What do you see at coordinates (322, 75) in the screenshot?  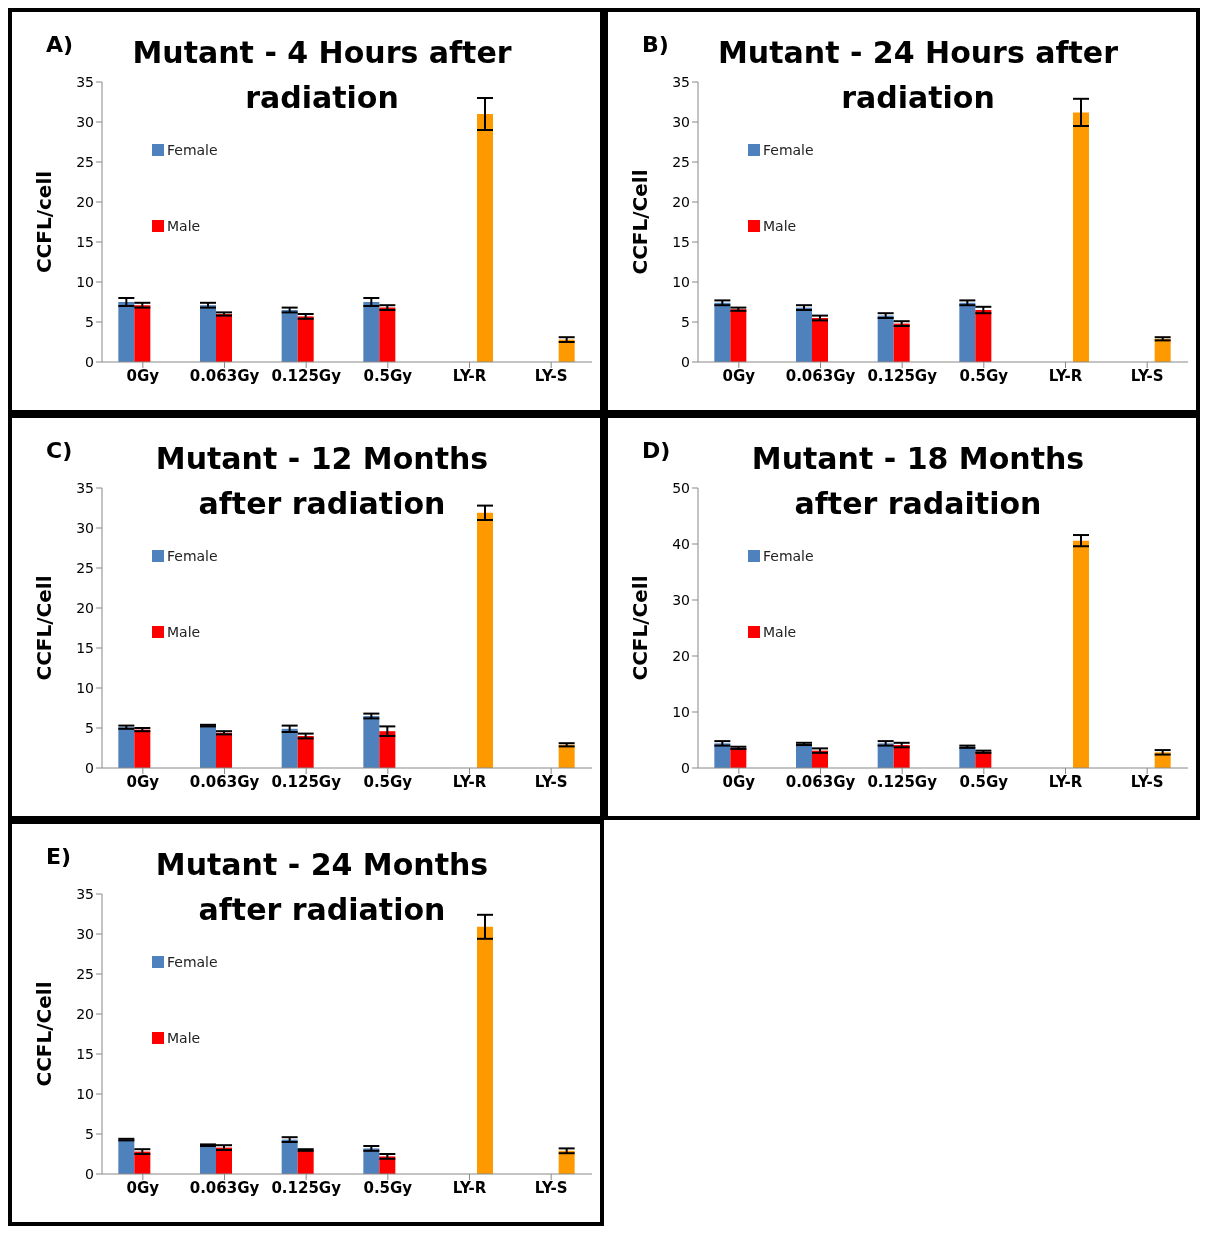 I see `chart-title: Mutant - 4 Hours after radiation` at bounding box center [322, 75].